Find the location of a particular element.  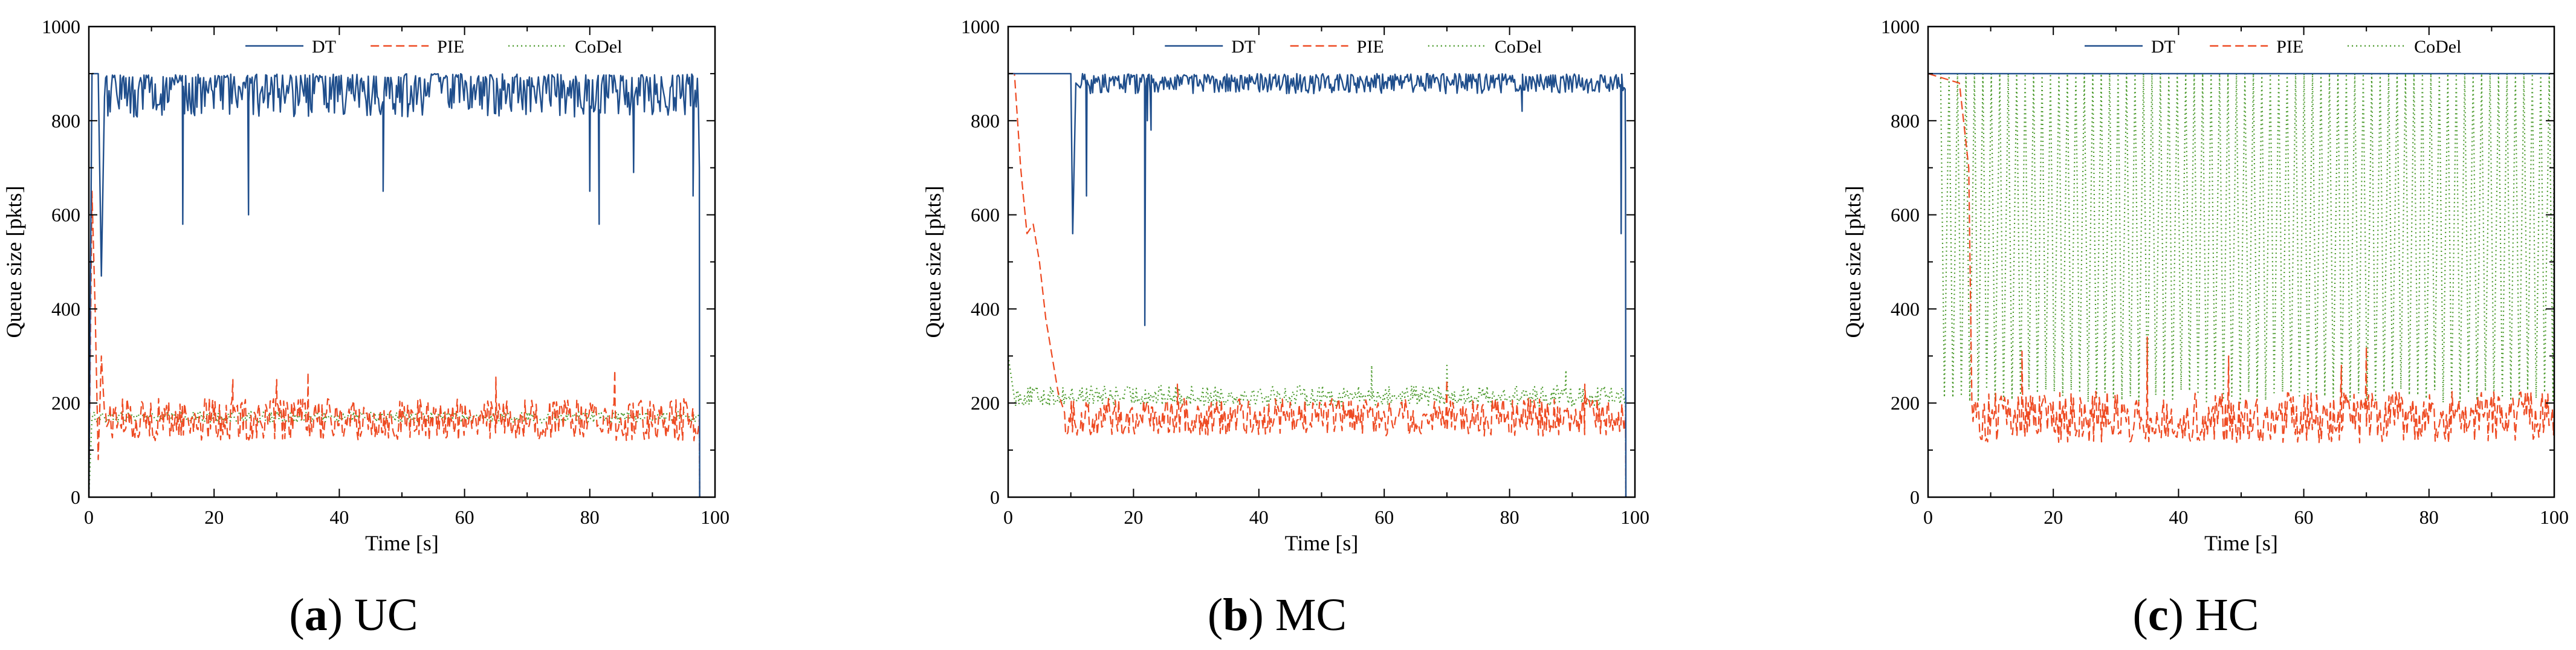

plot-area is located at coordinates (2241, 258).